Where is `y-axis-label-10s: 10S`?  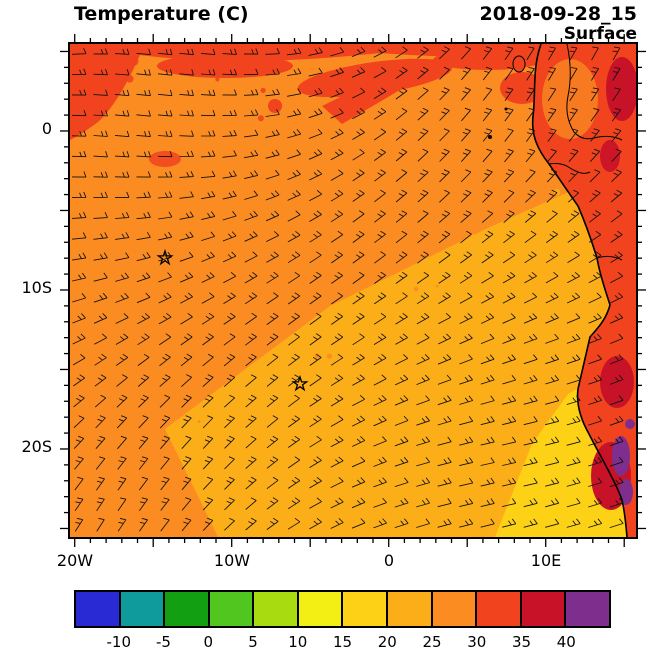
y-axis-label-10s: 10S is located at coordinates (36, 287).